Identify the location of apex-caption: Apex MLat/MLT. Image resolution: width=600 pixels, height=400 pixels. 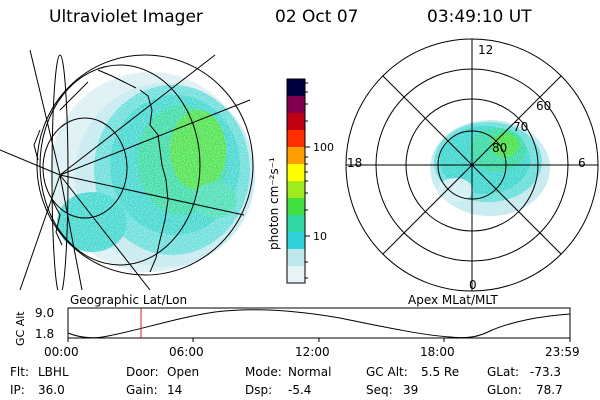
(453, 300).